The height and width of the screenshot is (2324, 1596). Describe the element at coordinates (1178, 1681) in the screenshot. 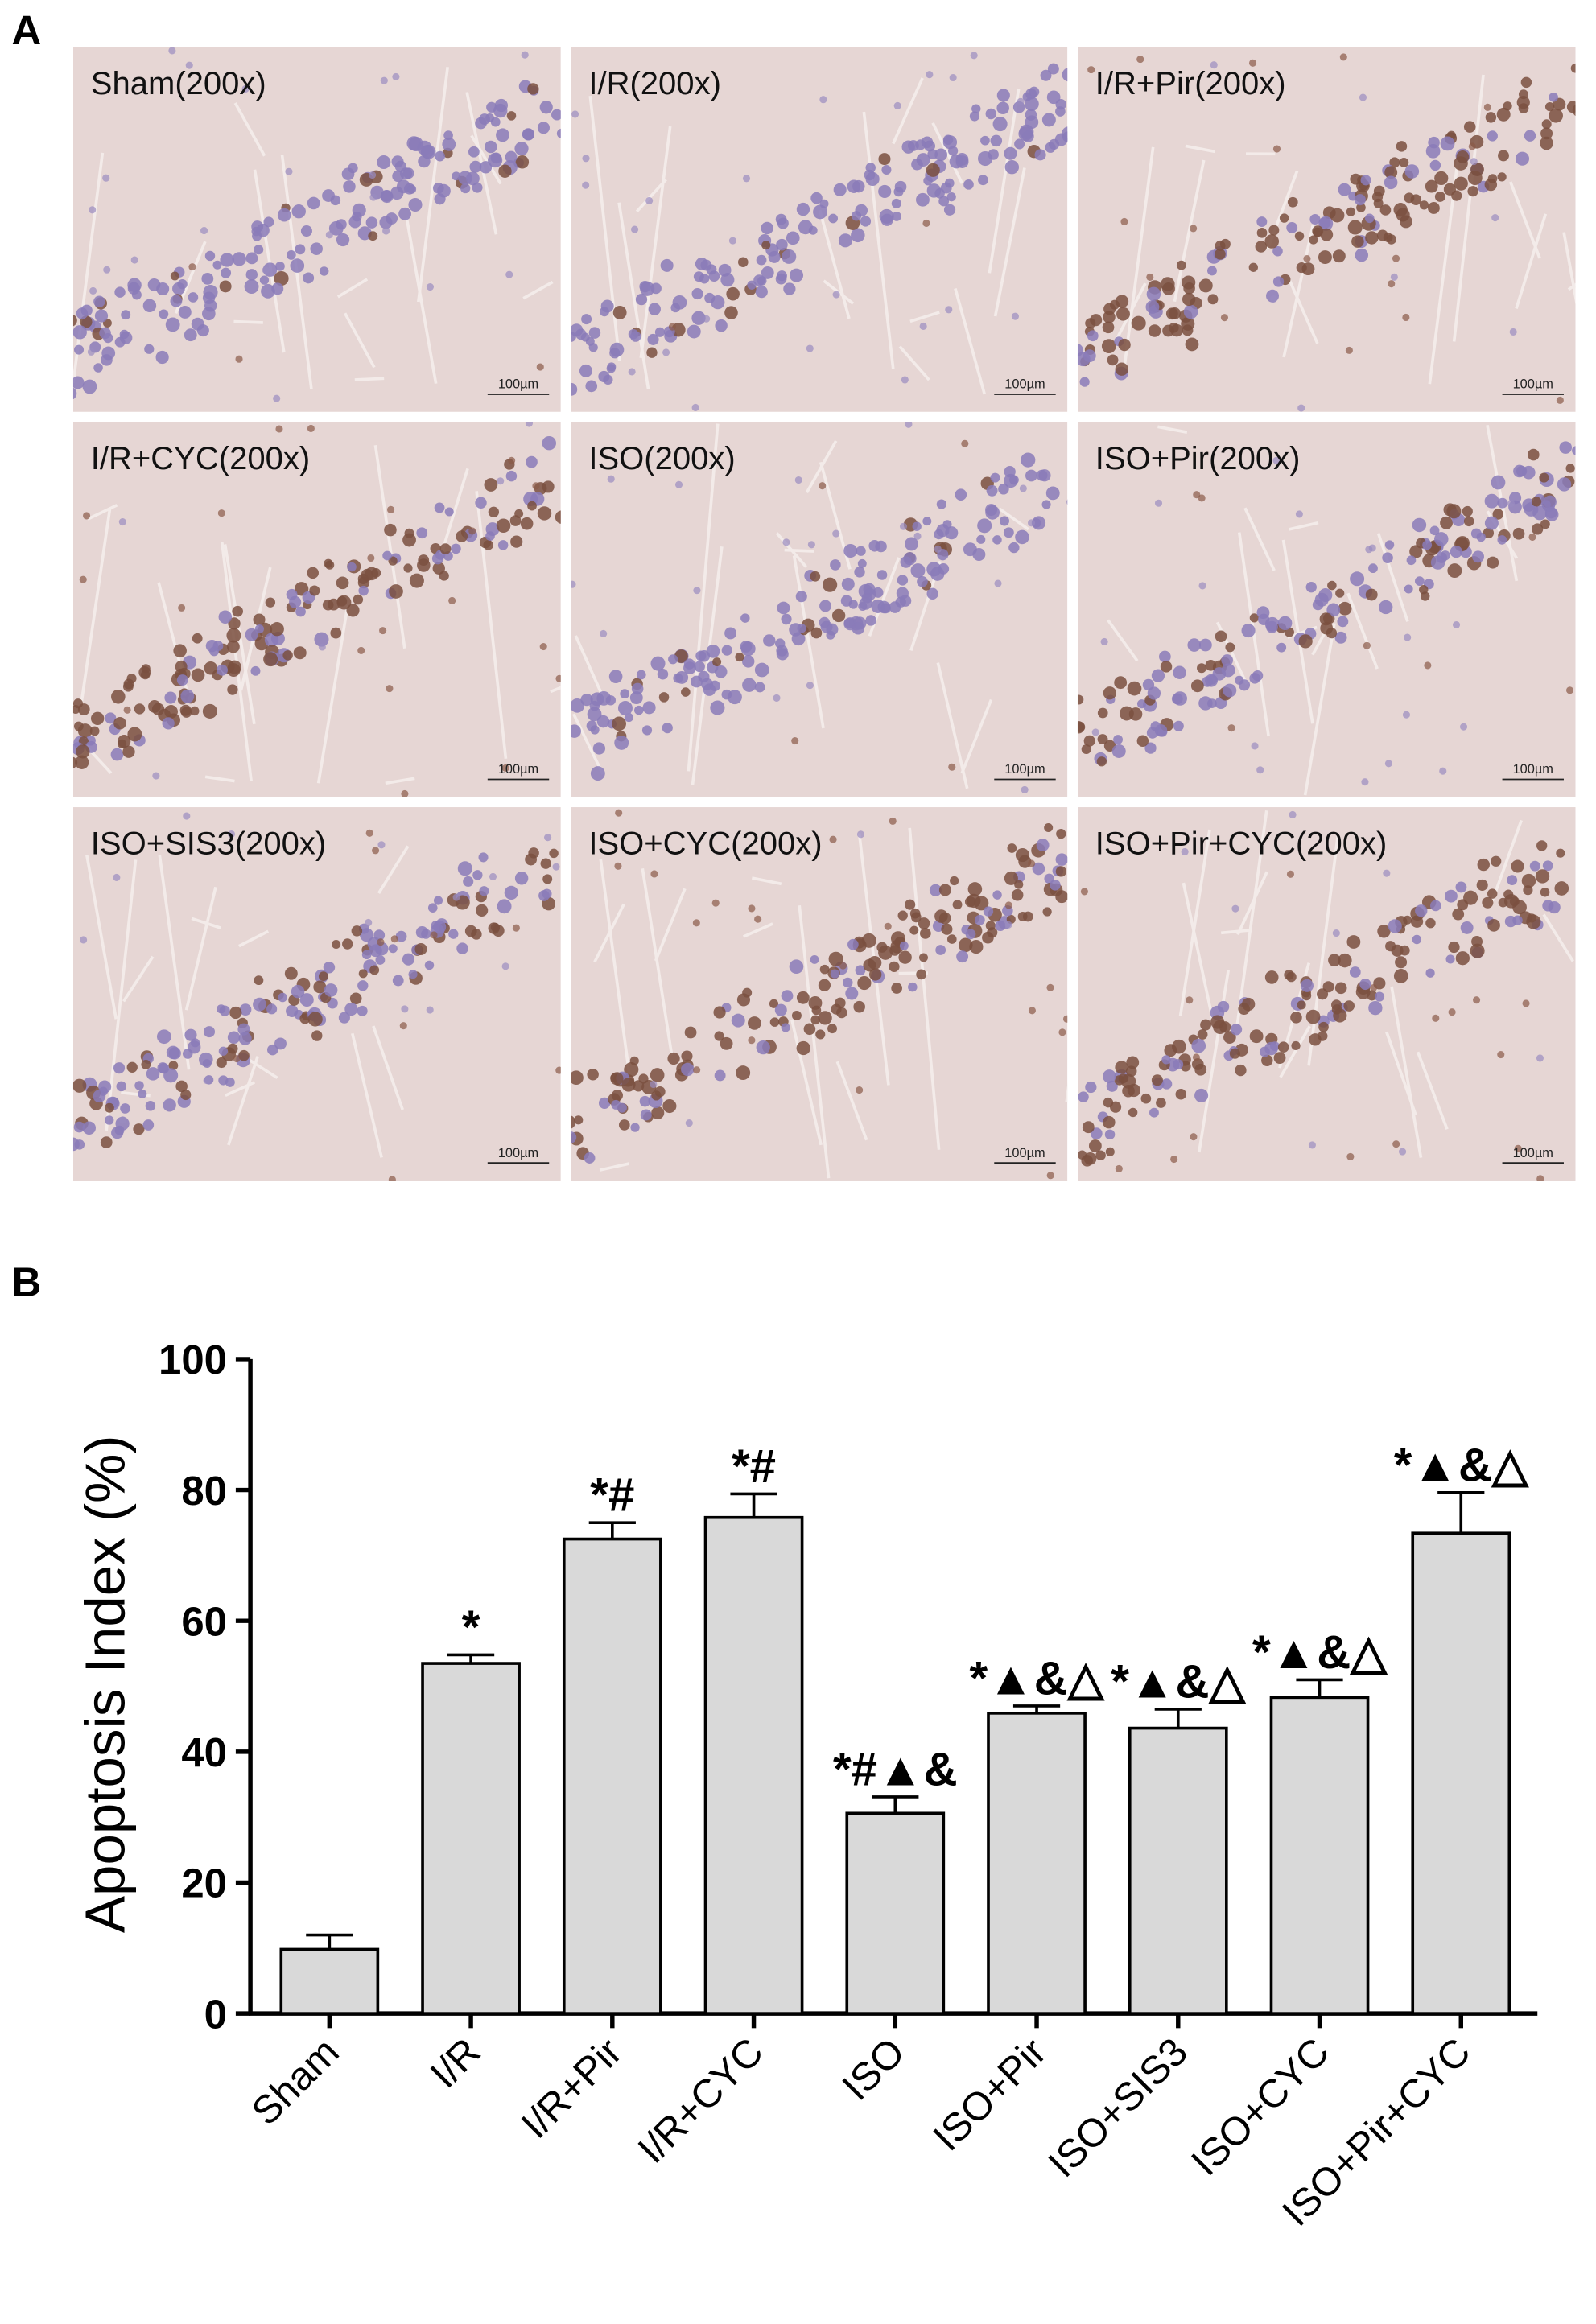

I see `significance-label: *▲&△` at that location.